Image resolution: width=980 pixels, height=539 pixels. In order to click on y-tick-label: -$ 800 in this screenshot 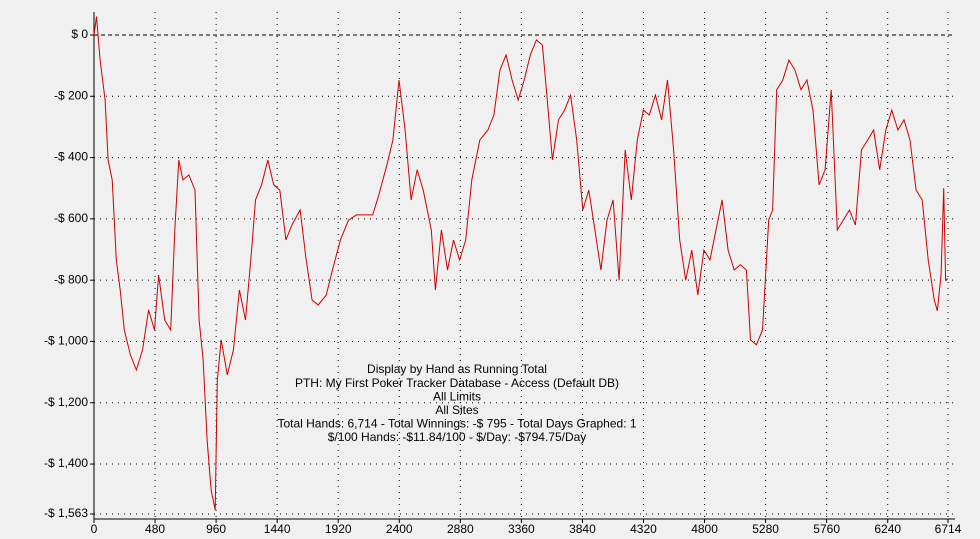, I will do `click(71, 279)`.